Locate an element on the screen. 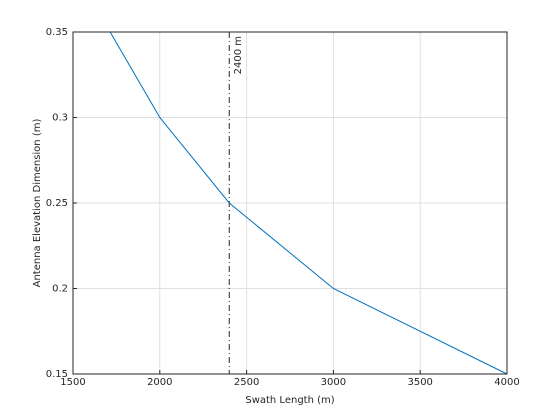 The width and height of the screenshot is (560, 420). y-tick-label: 0.2 is located at coordinates (60, 289).